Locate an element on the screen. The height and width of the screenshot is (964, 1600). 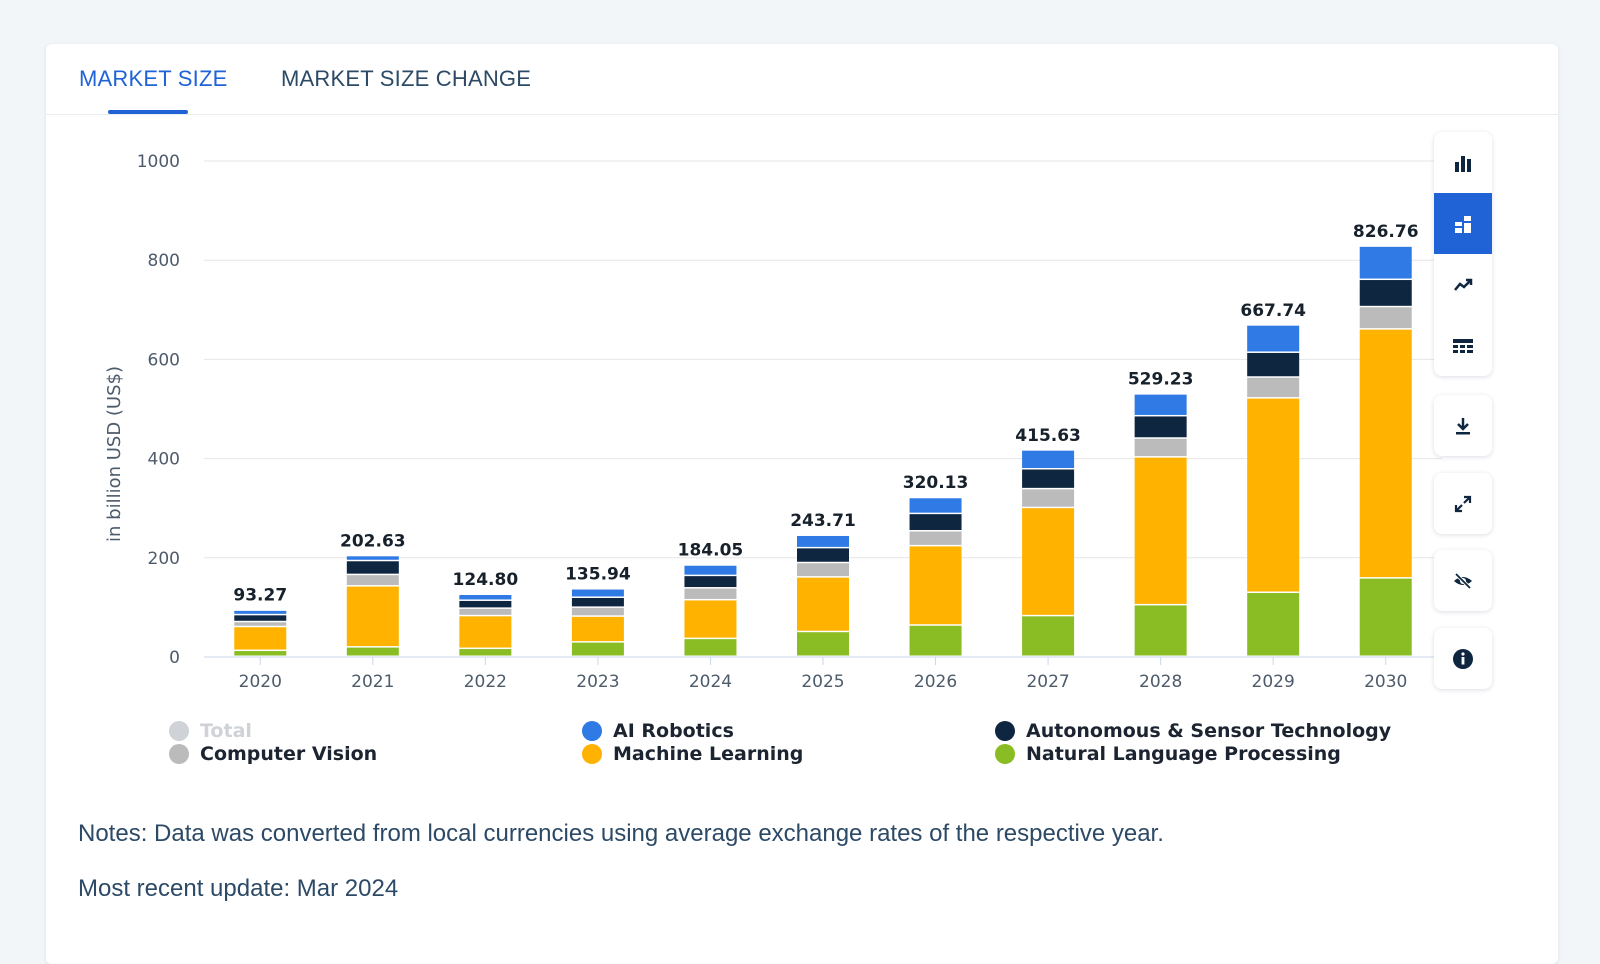
bar-machine-learning-2030 is located at coordinates (1385, 453).